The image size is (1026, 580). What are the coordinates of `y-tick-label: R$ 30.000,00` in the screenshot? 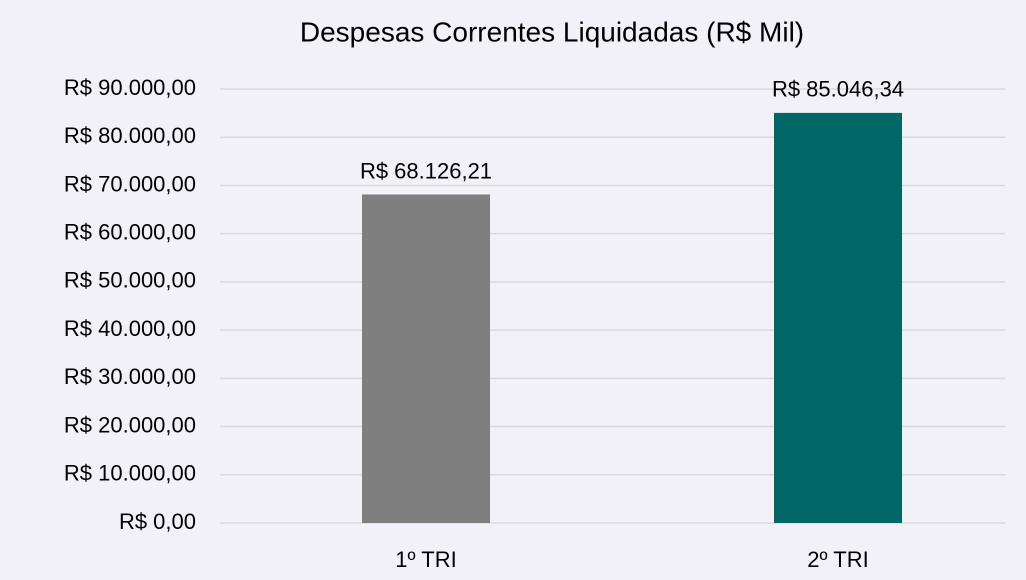 It's located at (130, 376).